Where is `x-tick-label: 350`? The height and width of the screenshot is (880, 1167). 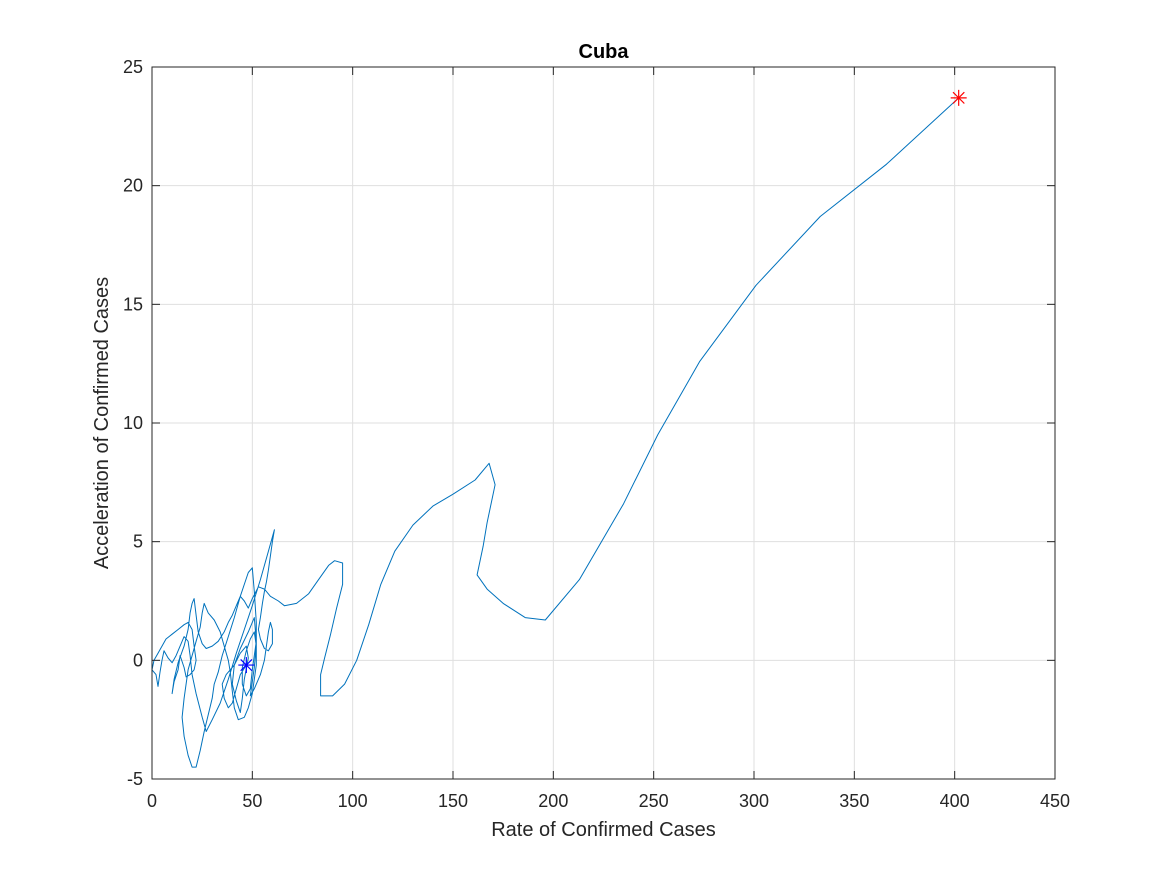
x-tick-label: 350 is located at coordinates (854, 801).